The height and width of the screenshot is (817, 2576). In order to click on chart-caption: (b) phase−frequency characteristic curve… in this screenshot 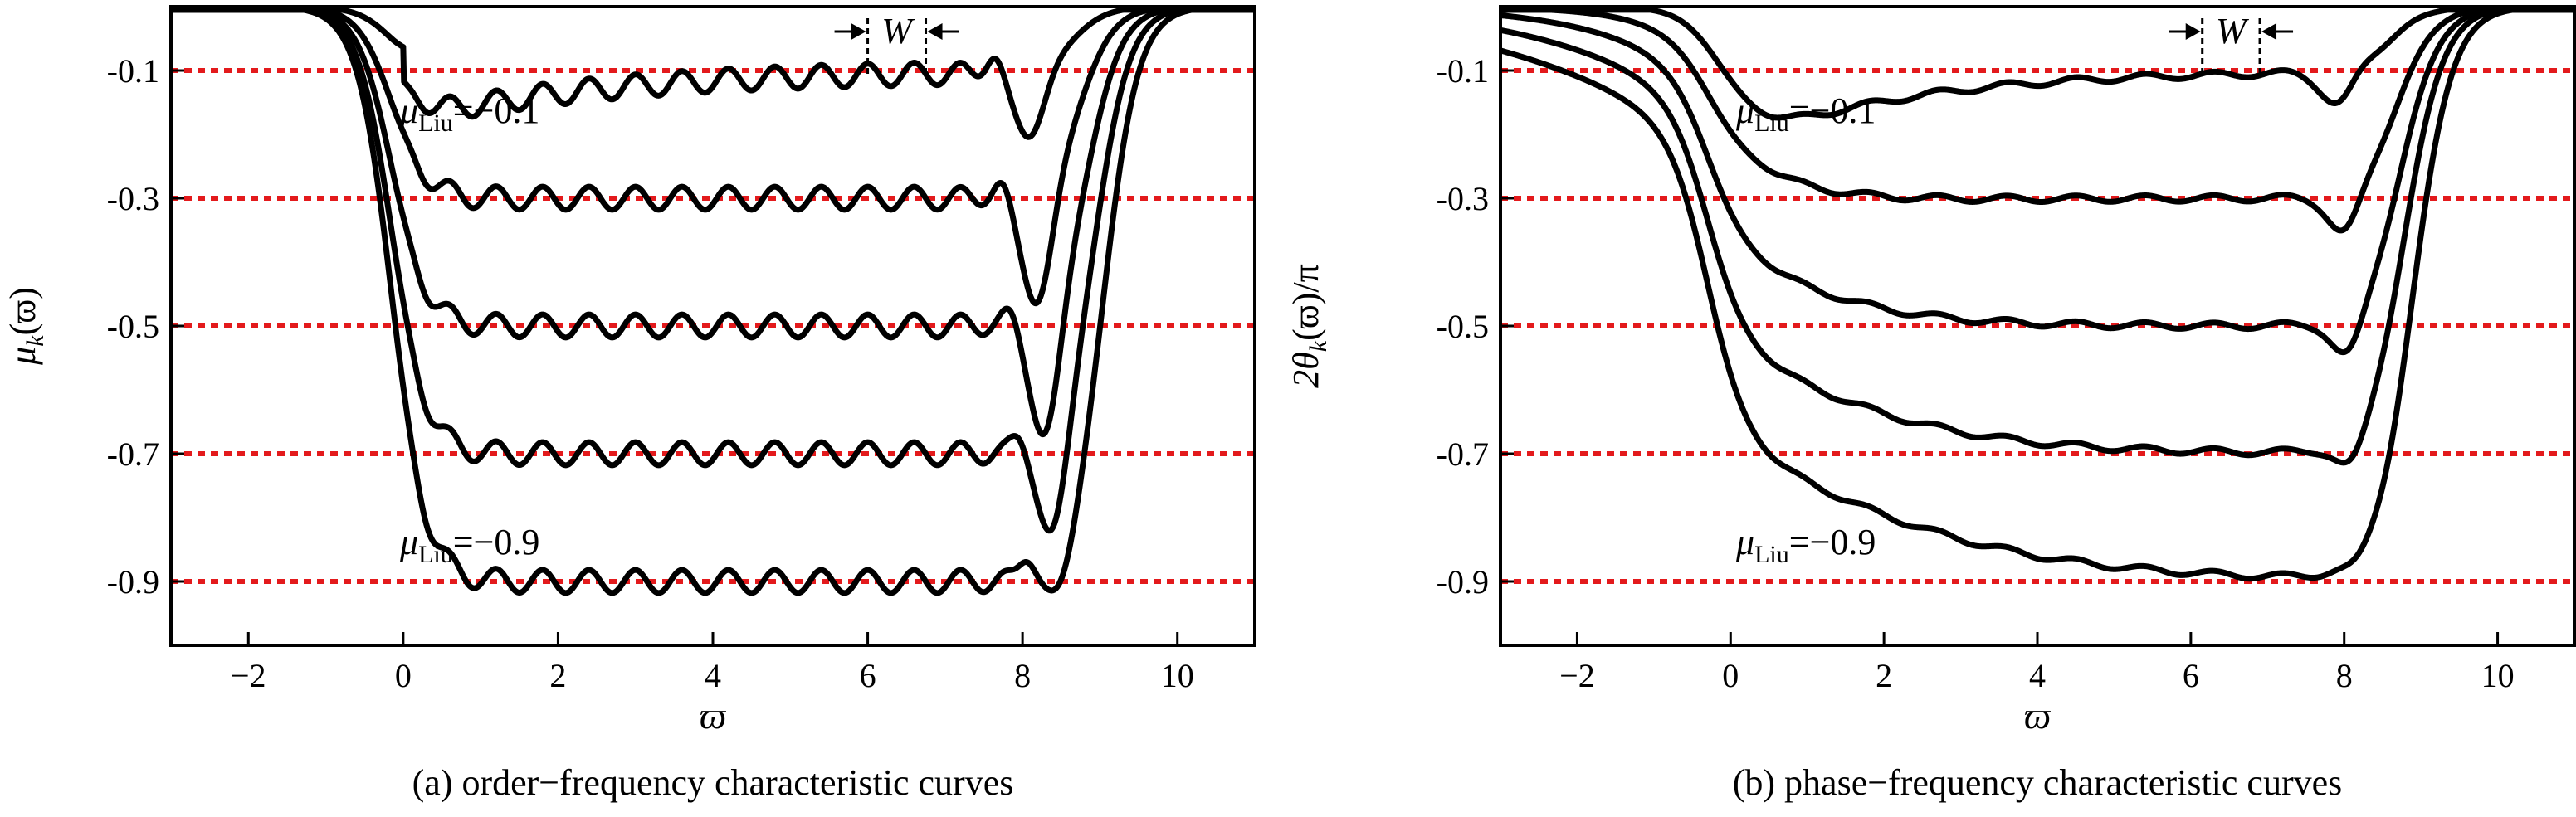, I will do `click(2038, 782)`.